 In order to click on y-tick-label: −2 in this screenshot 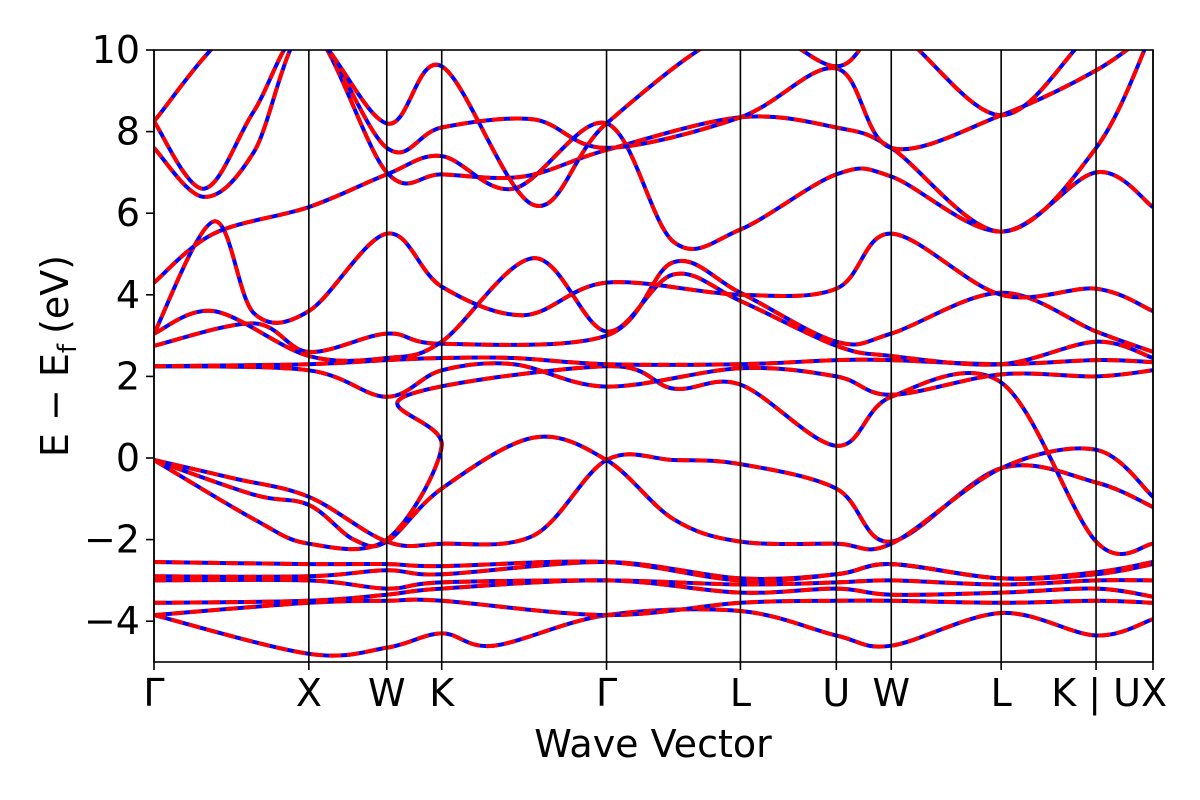, I will do `click(112, 540)`.